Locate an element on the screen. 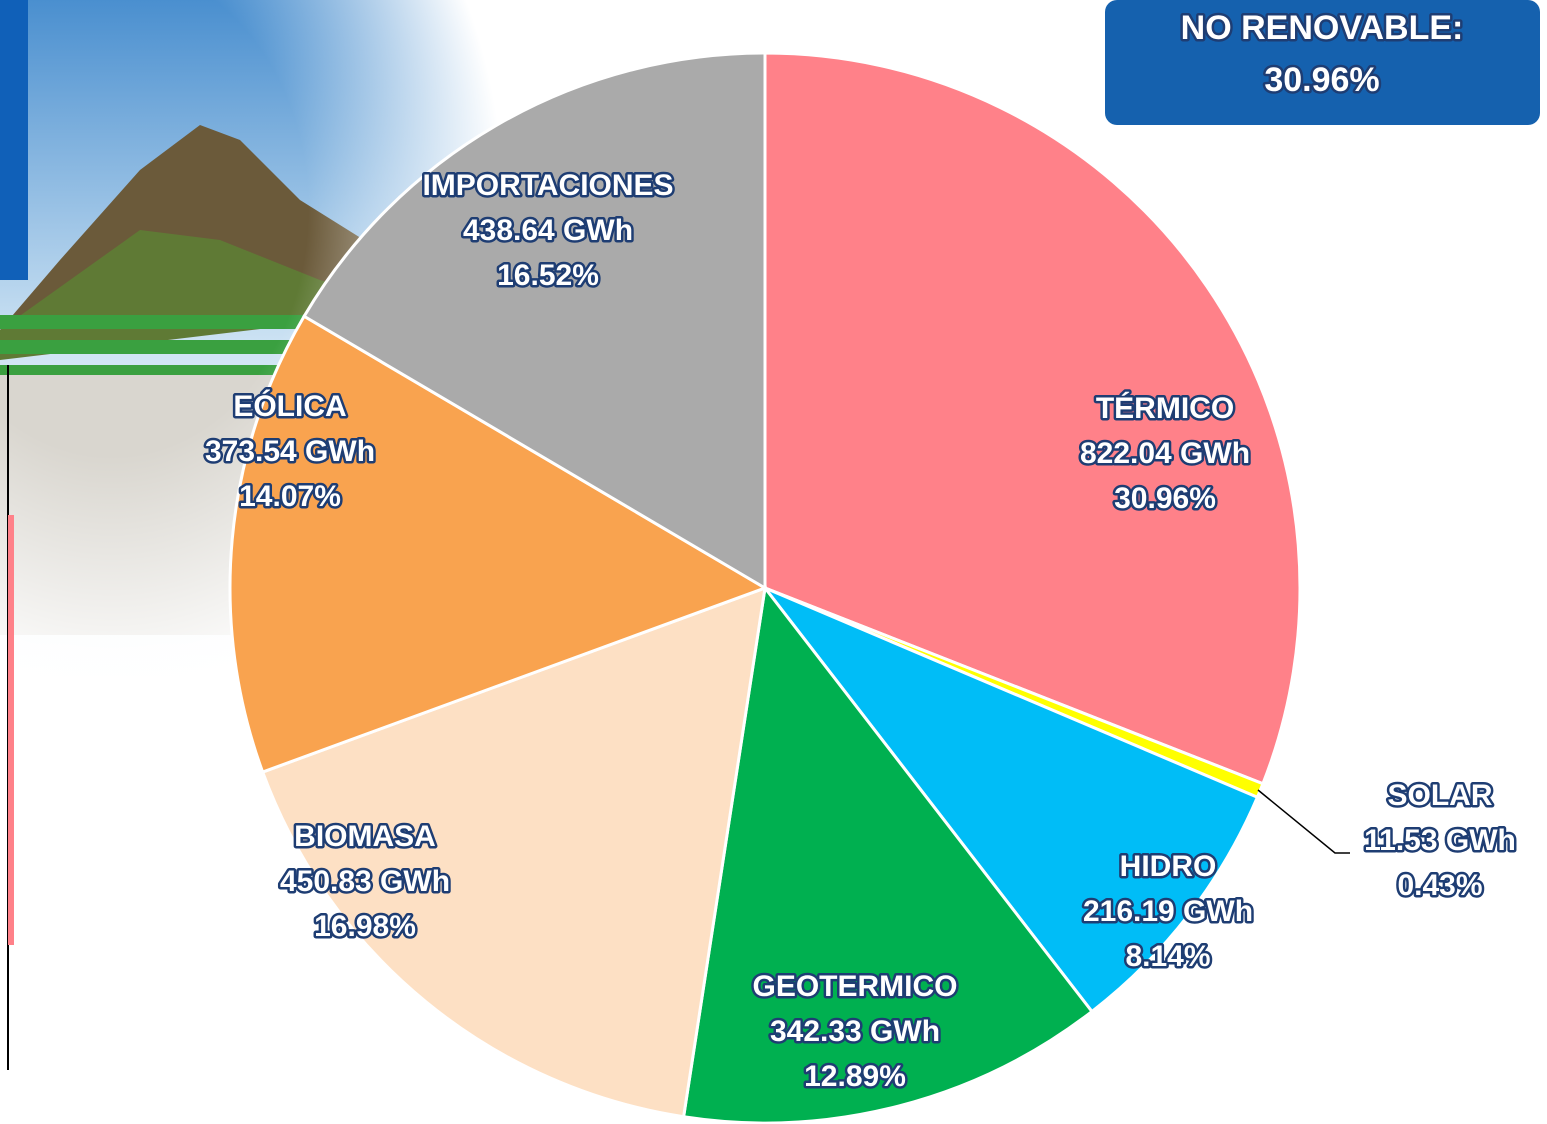 This screenshot has height=1124, width=1547. percentage-label: 14.07% is located at coordinates (290, 496).